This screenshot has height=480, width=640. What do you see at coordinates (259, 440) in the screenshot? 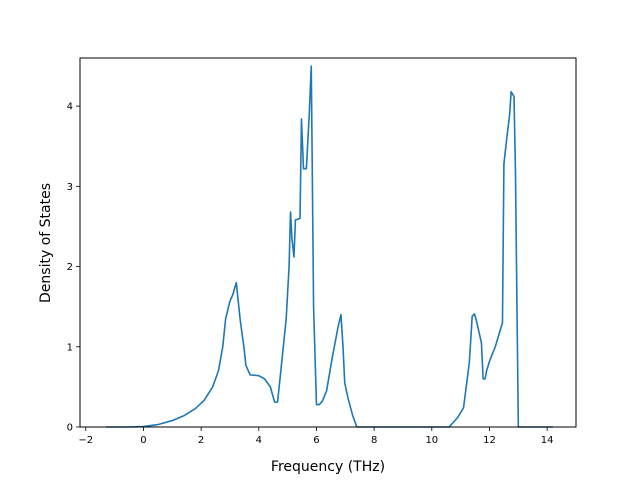
I see `x-tick-label: 4` at bounding box center [259, 440].